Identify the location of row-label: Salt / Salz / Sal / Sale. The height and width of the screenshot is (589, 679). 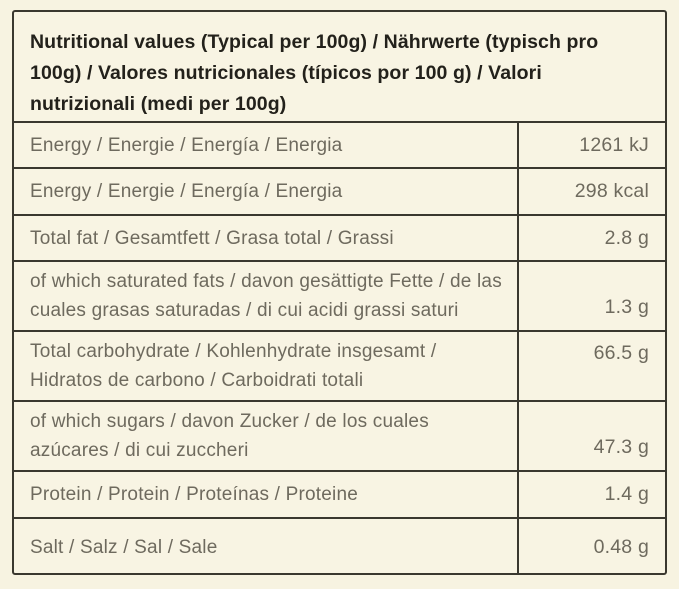
(124, 547).